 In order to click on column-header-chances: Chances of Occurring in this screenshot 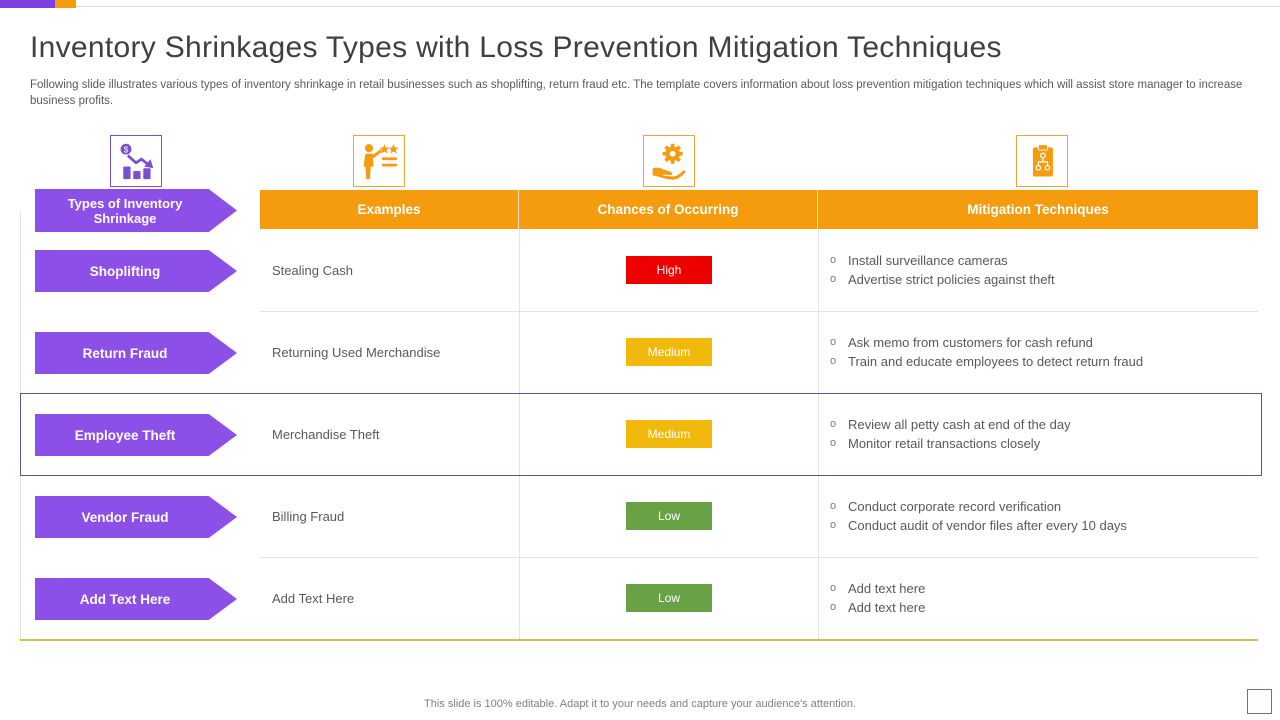, I will do `click(668, 209)`.